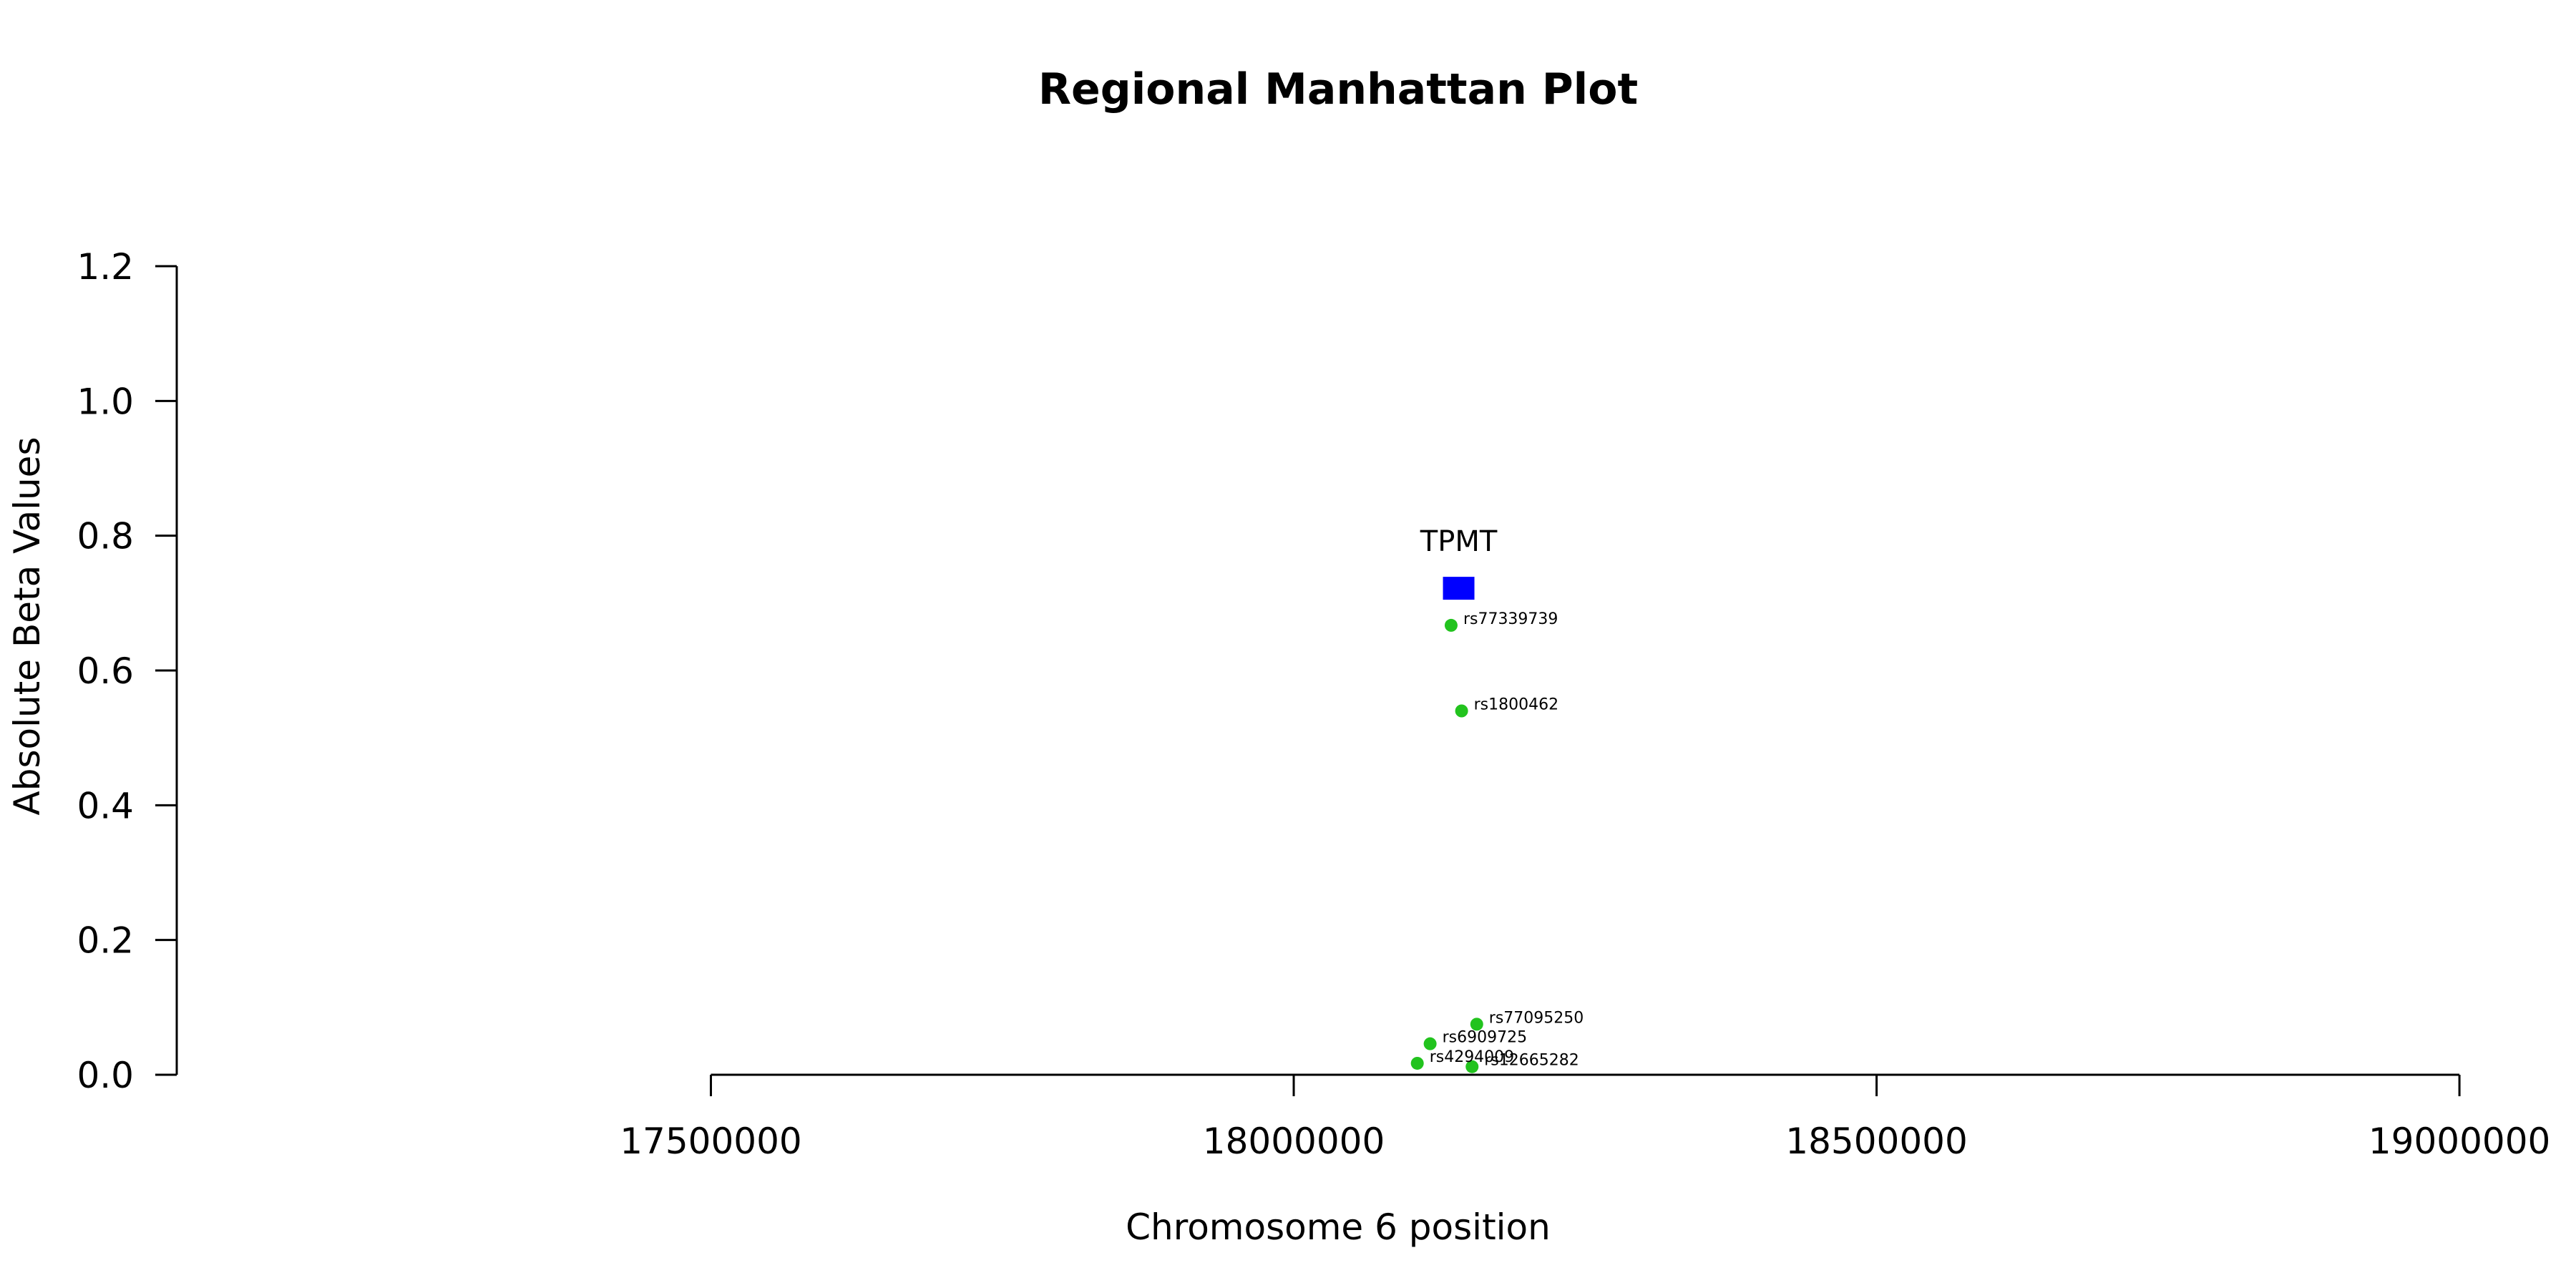 This screenshot has height=1288, width=2576. Describe the element at coordinates (105, 805) in the screenshot. I see `y-tick-label: 0.4` at that location.